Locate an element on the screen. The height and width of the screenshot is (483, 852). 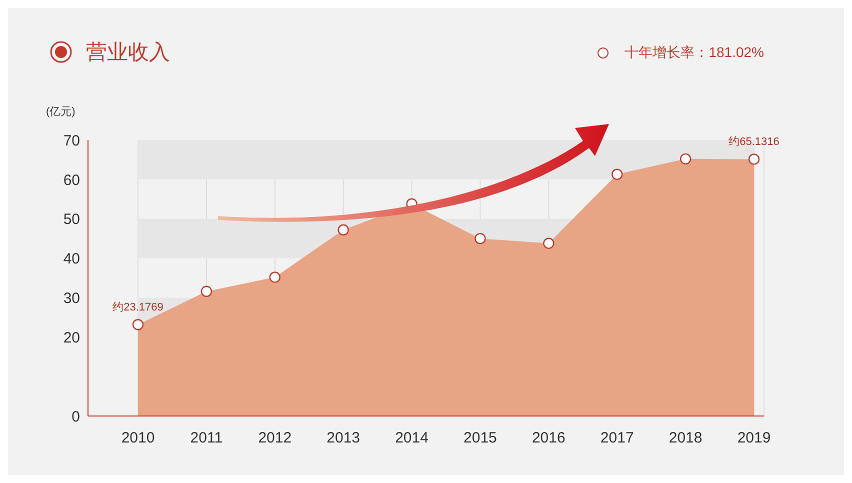
y-tick-label: 30 is located at coordinates (71, 299).